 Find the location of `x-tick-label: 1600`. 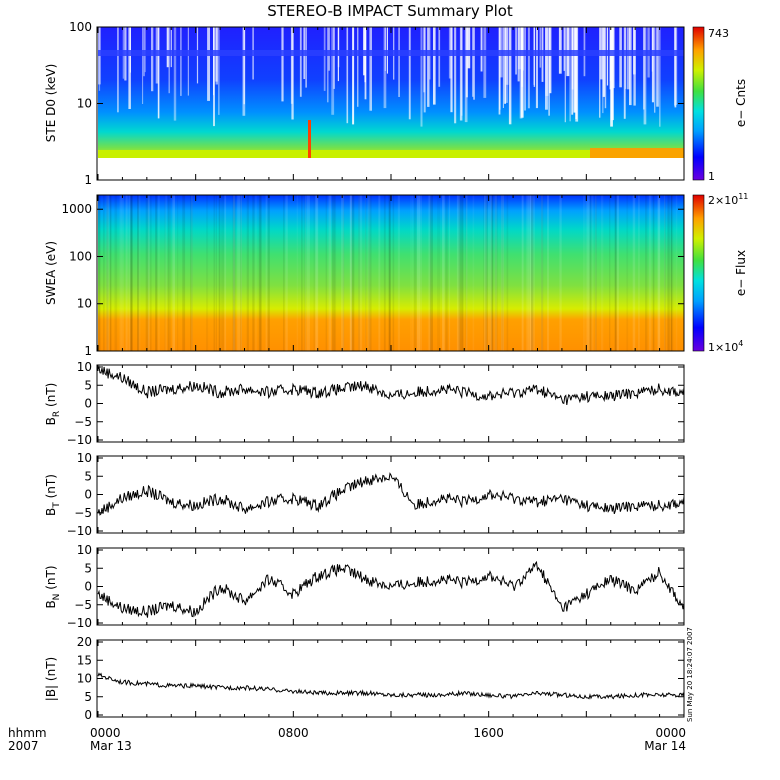

x-tick-label: 1600 is located at coordinates (488, 733).